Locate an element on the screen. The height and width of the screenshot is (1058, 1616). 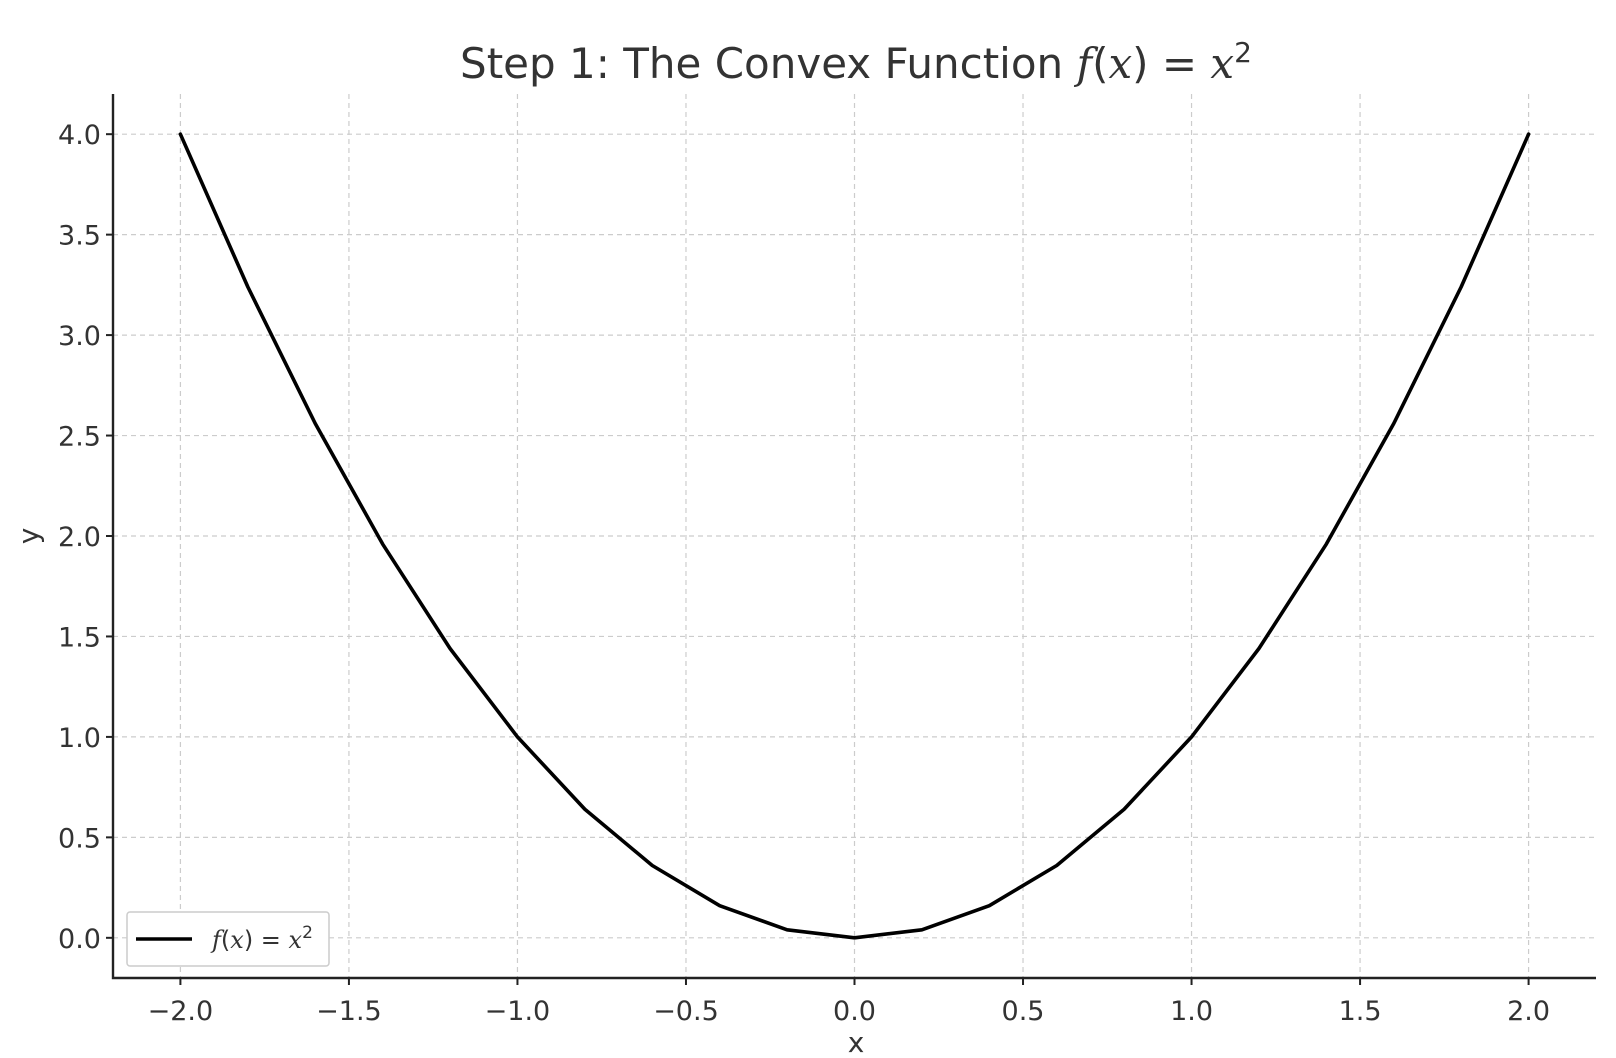
title-math-arg: x is located at coordinates (1120, 63).